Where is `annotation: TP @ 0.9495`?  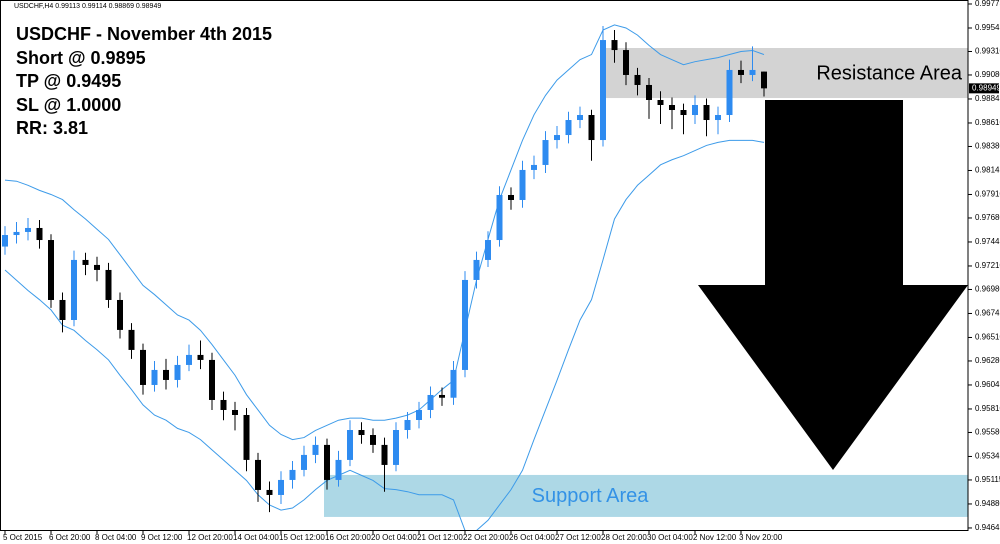
annotation: TP @ 0.9495 is located at coordinates (68, 81).